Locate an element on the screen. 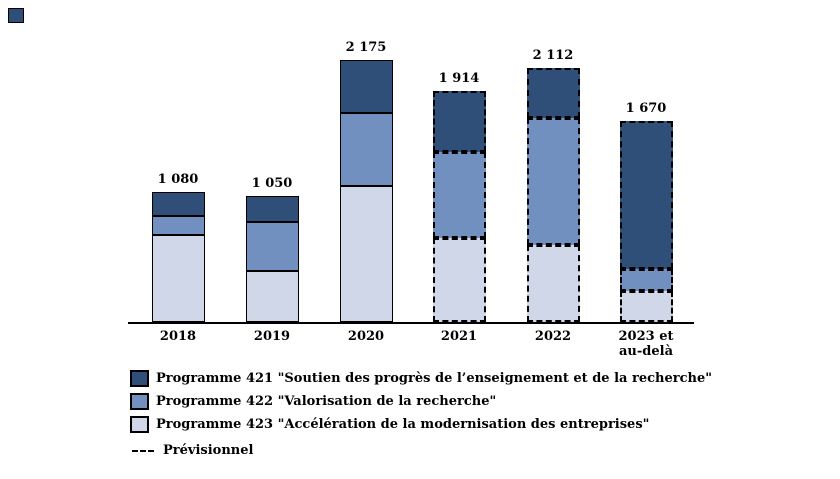 This screenshot has width=840, height=479. x-axis-tick-label: 2021 is located at coordinates (459, 336).